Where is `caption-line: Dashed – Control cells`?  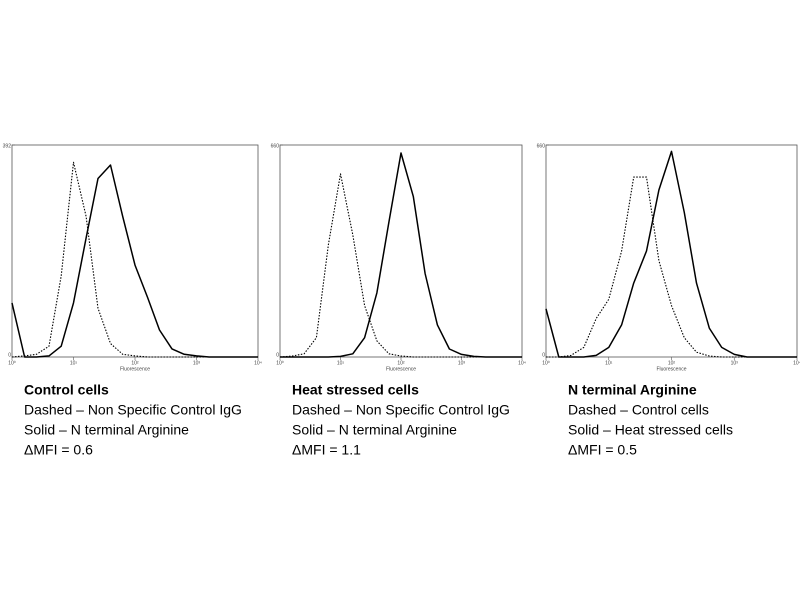
caption-line: Dashed – Control cells is located at coordinates (638, 410).